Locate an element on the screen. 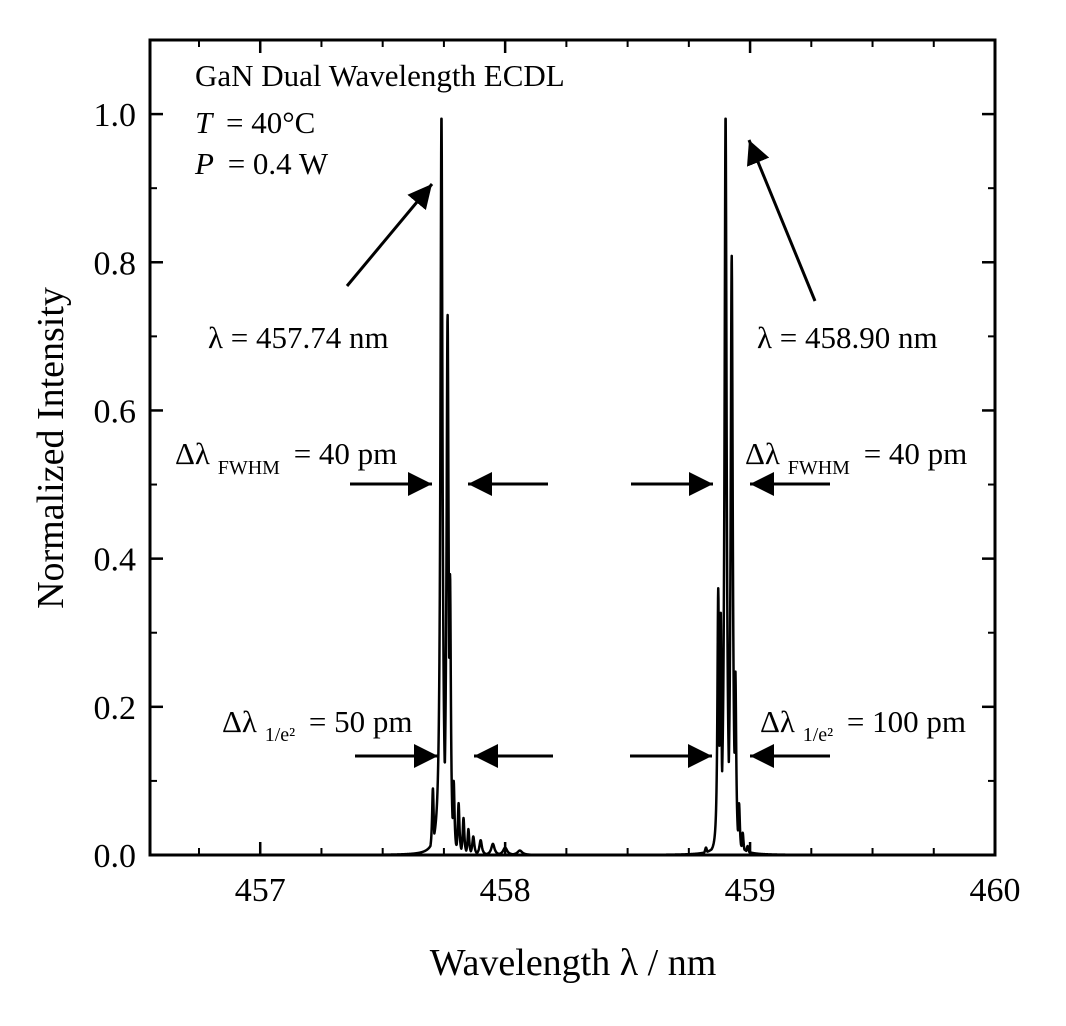  peak2-label: λ = 458.90 nm is located at coordinates (847, 337).